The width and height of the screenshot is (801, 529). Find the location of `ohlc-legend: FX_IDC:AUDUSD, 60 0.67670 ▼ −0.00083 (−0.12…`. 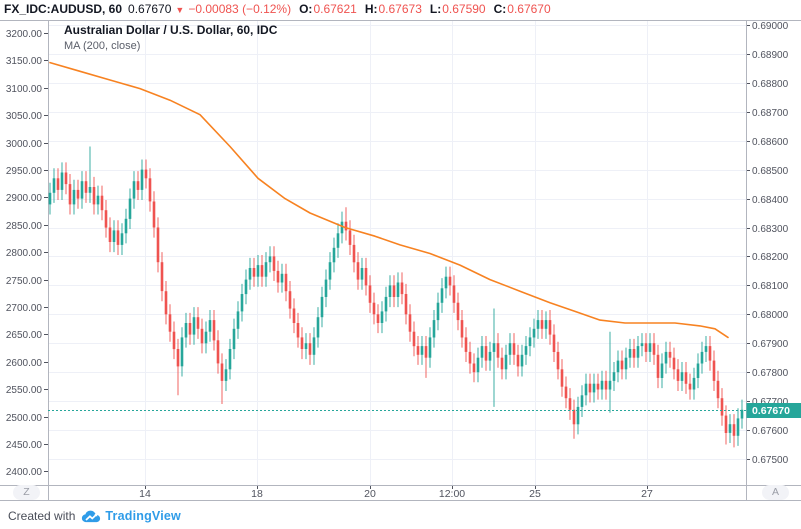

ohlc-legend: FX_IDC:AUDUSD, 60 0.67670 ▼ −0.00083 (−0.12… is located at coordinates (277, 9).